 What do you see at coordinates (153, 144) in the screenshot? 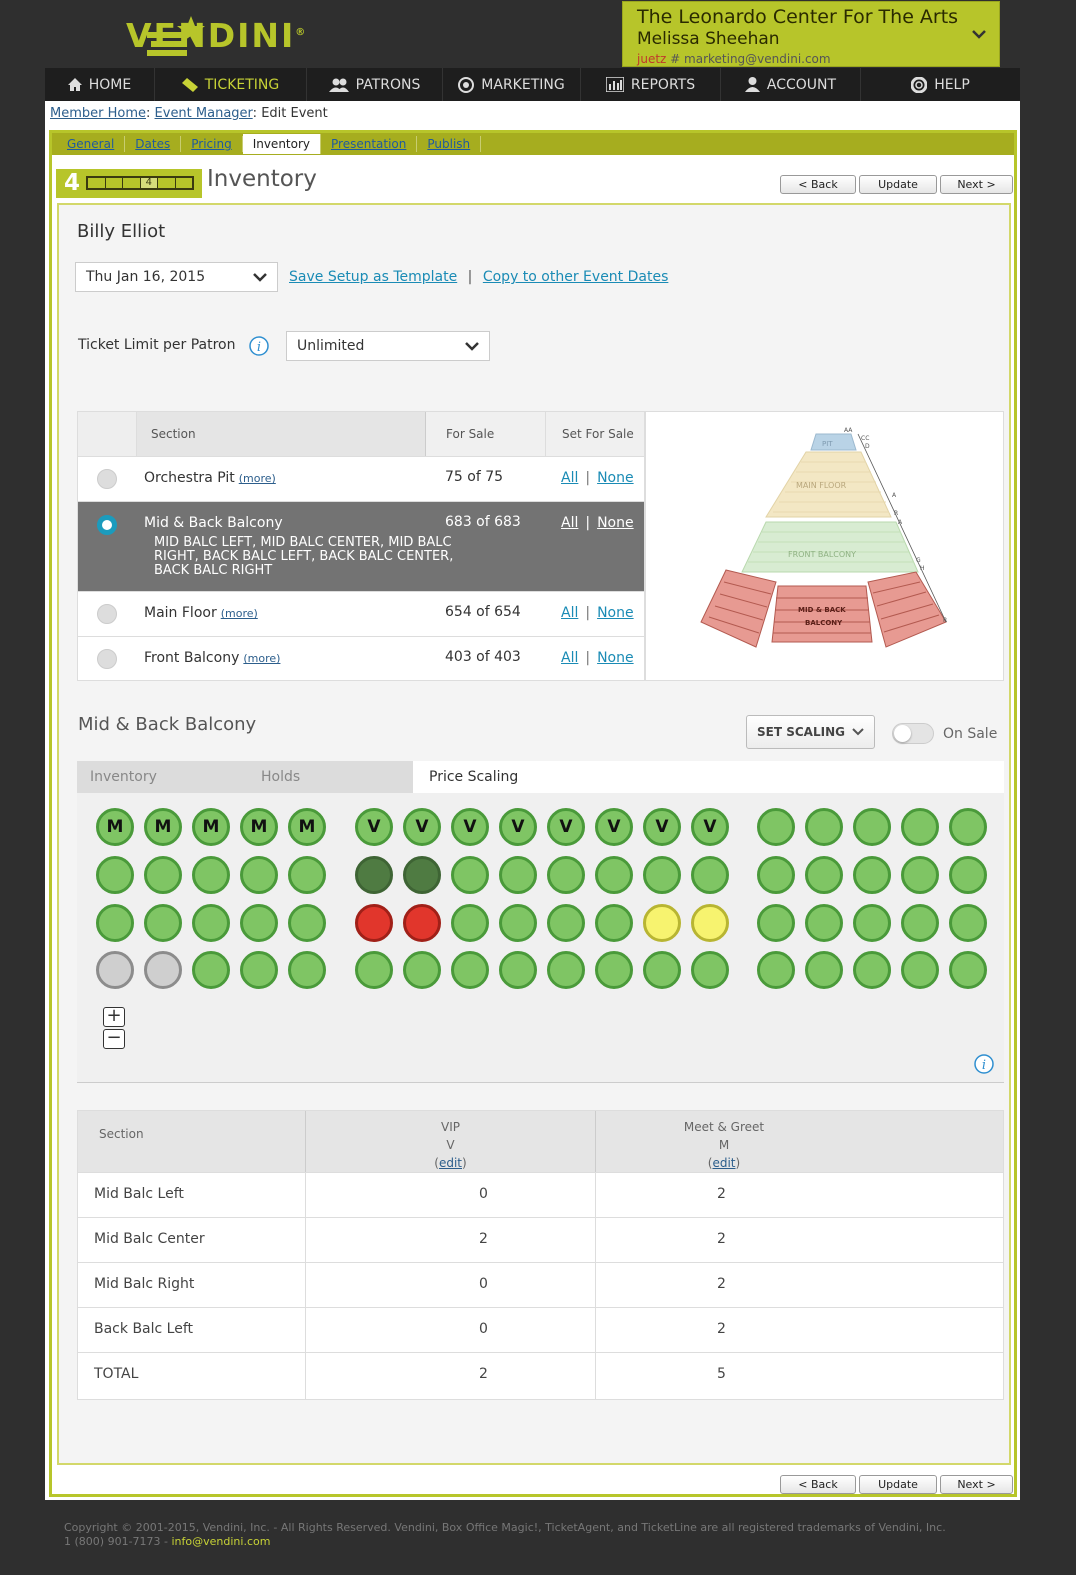
I see `subtab-dates: Dates` at bounding box center [153, 144].